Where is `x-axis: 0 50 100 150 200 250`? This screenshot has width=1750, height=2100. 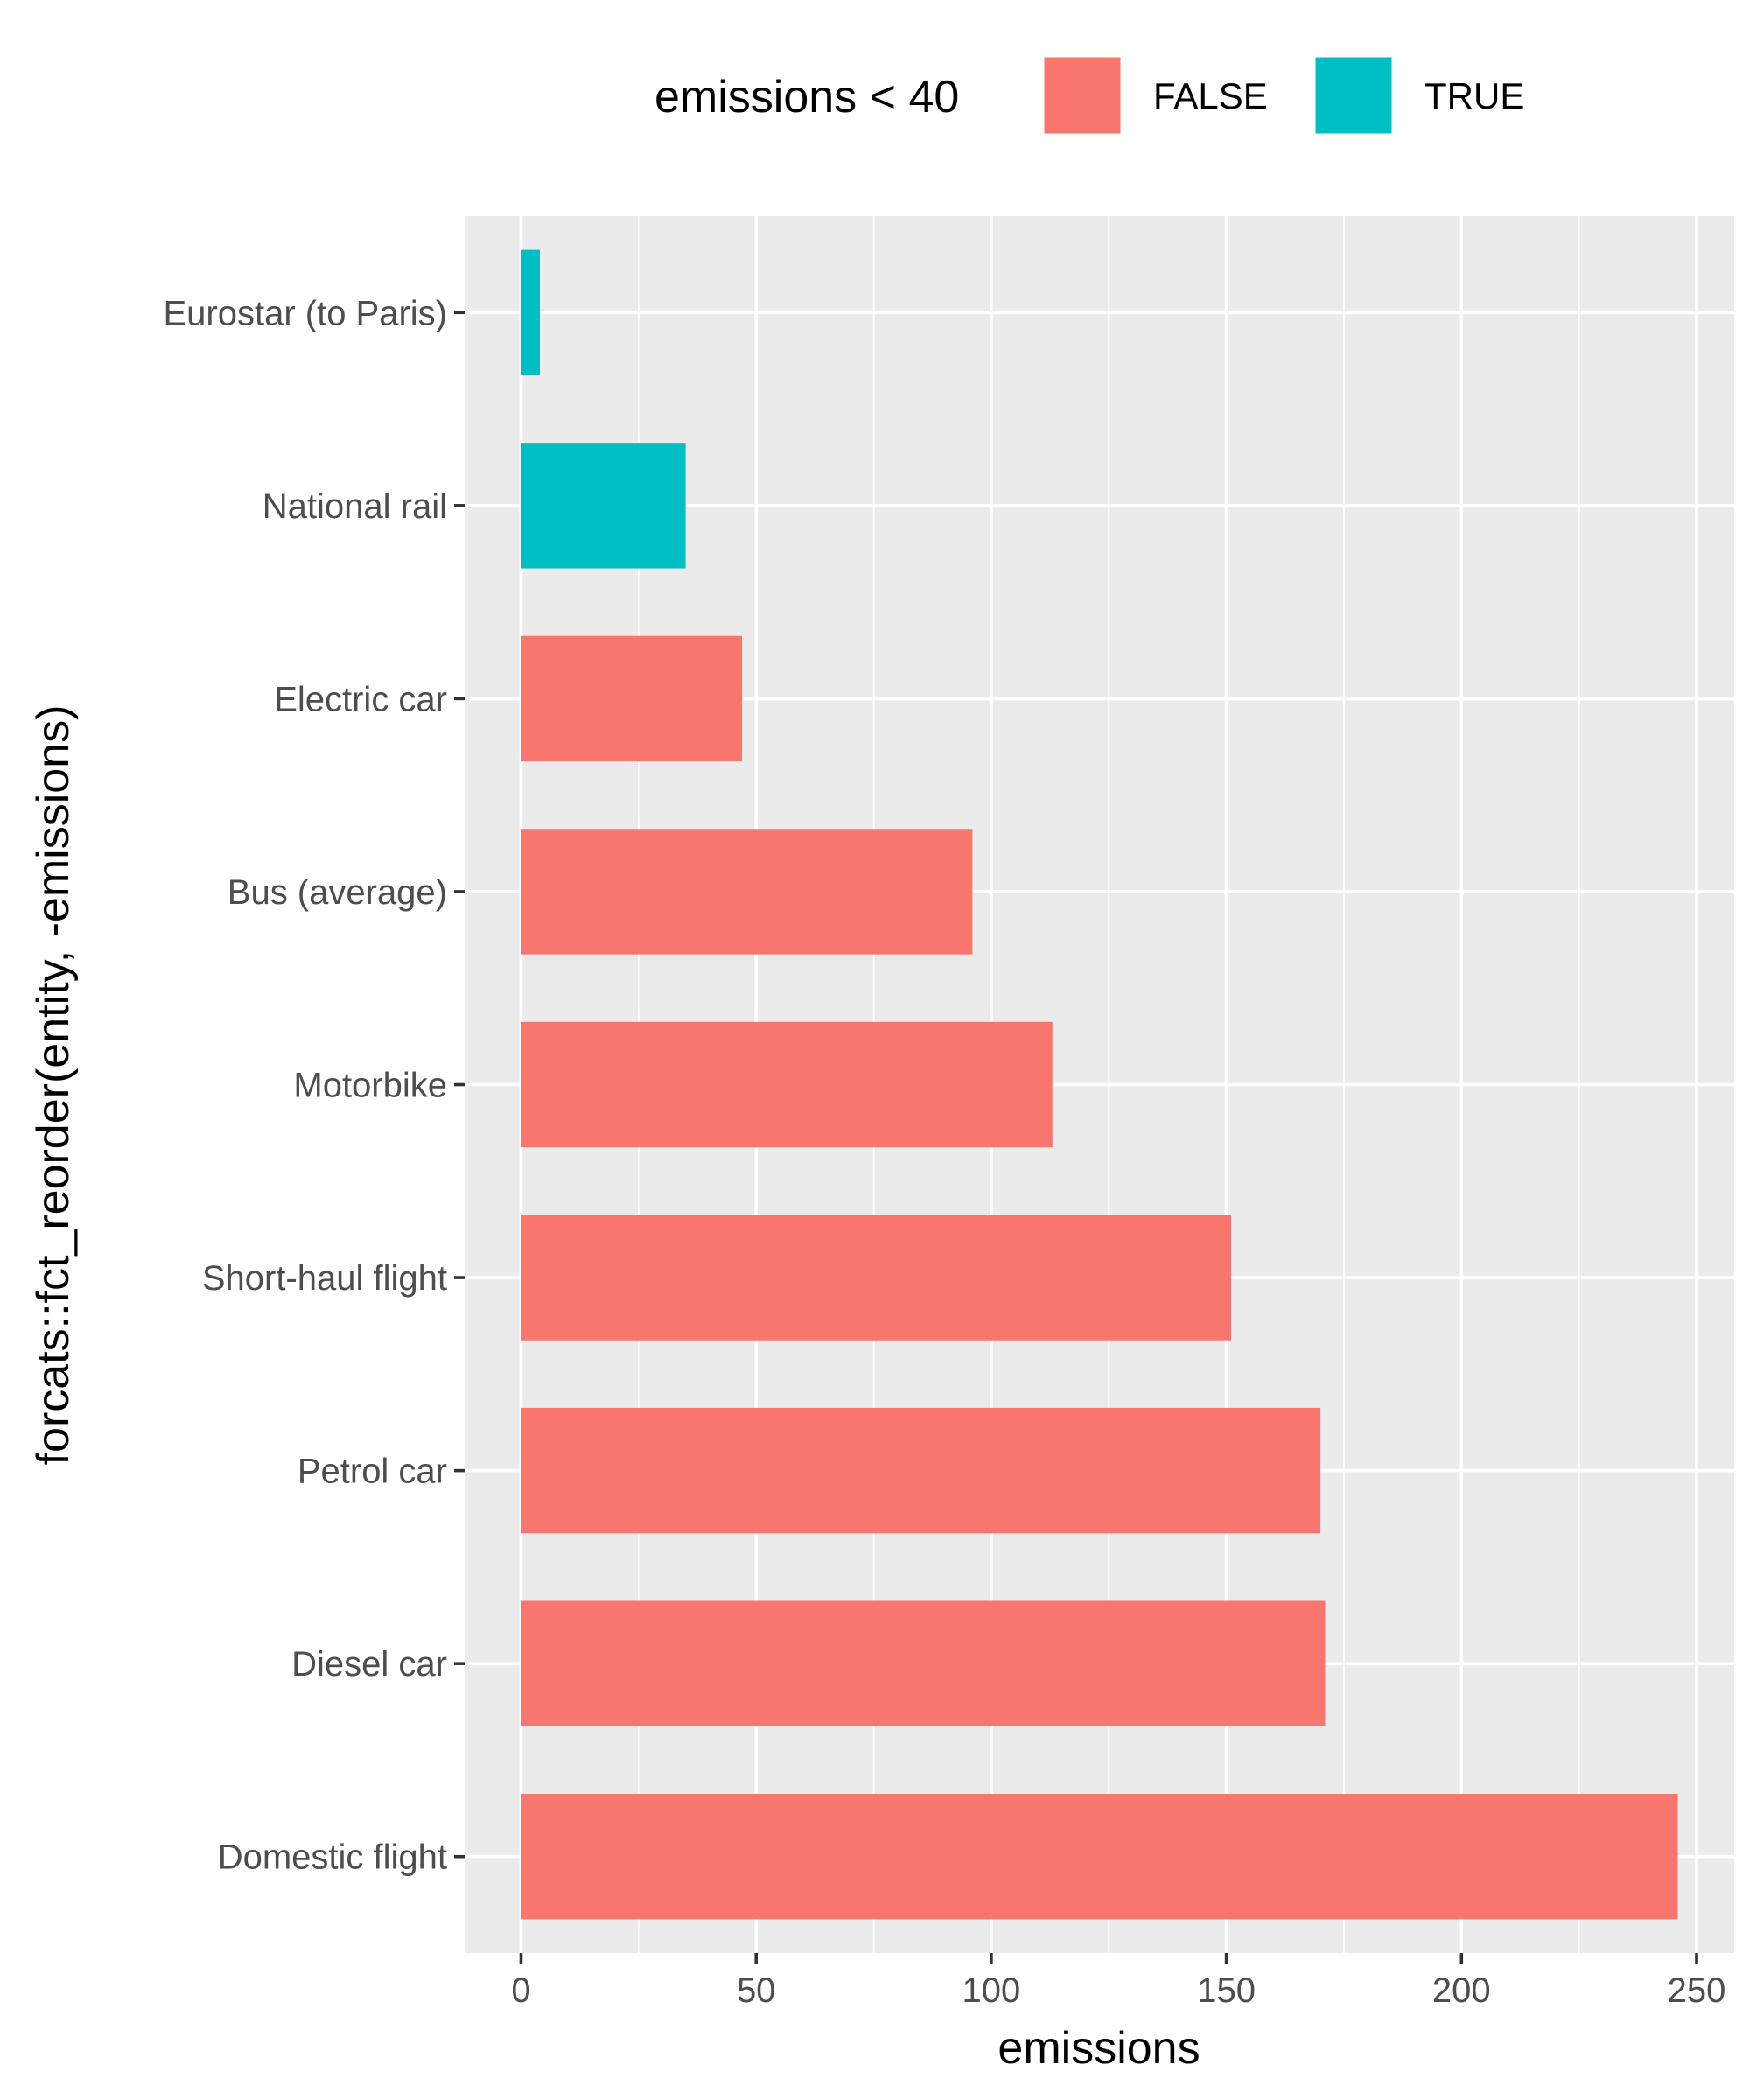 x-axis: 0 50 100 150 200 250 is located at coordinates (1118, 1981).